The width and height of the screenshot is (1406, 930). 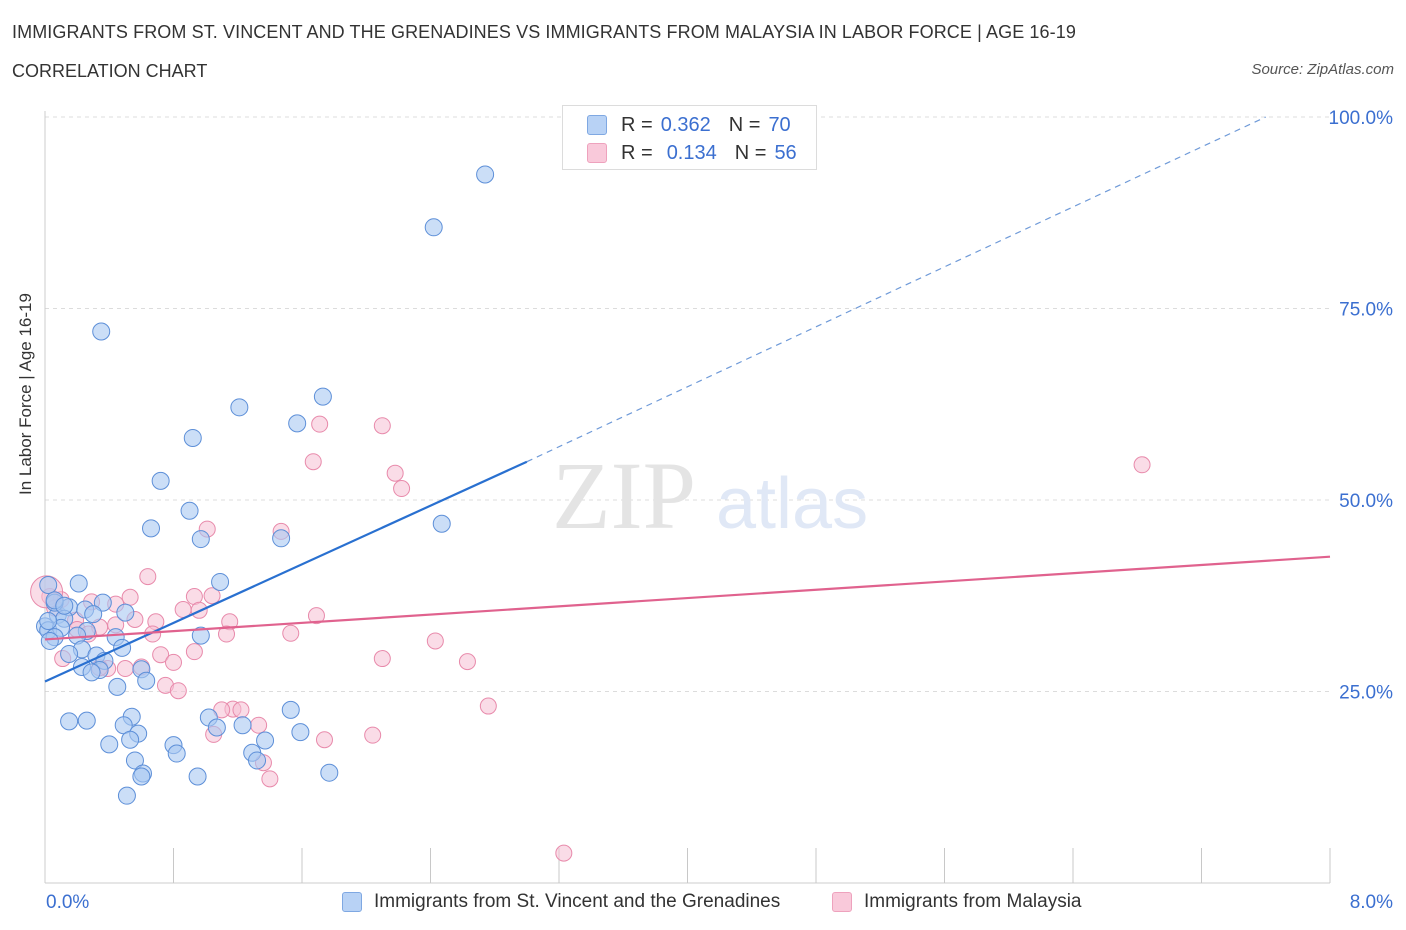 I want to click on y-tick-label: 25.0%, so click(x=1366, y=693).